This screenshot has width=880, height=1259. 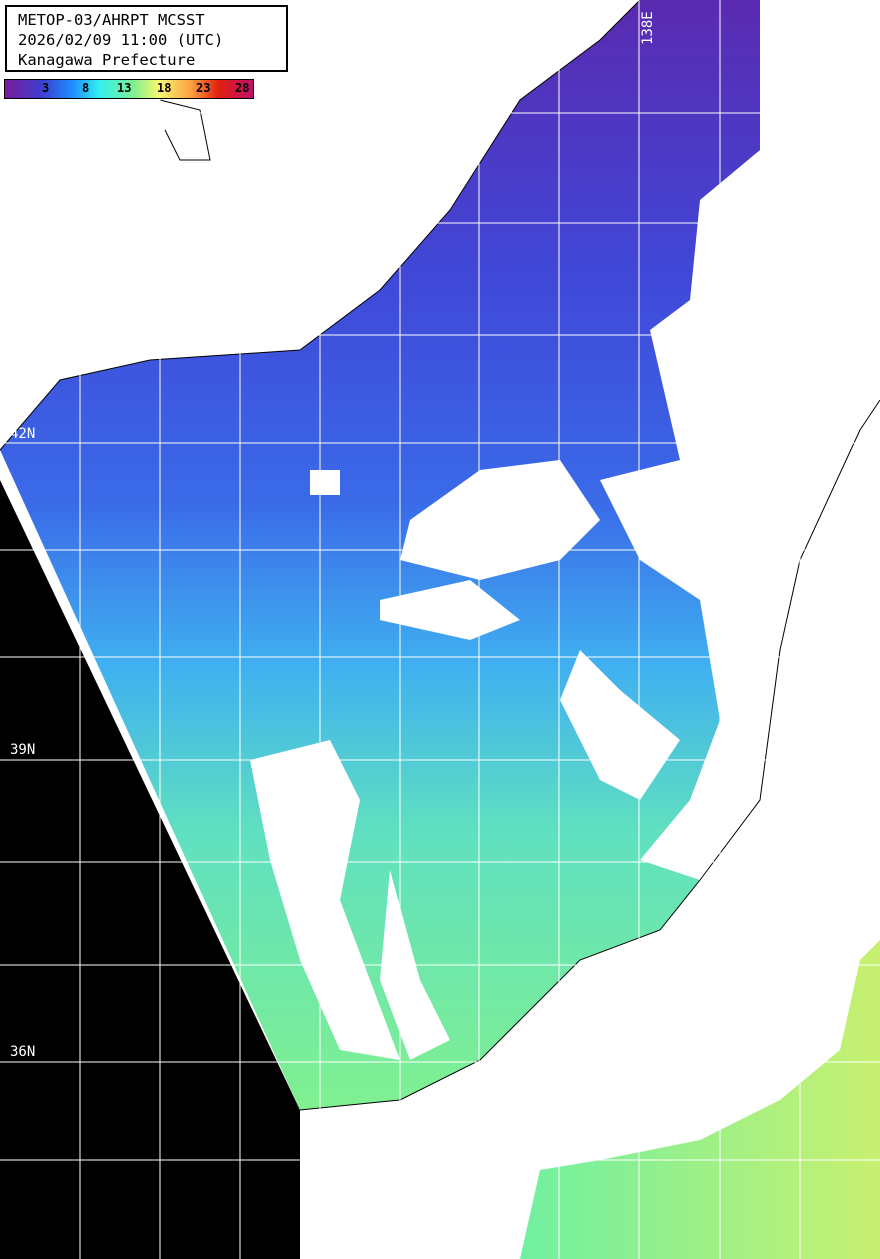 What do you see at coordinates (164, 88) in the screenshot?
I see `scale-tick: 18` at bounding box center [164, 88].